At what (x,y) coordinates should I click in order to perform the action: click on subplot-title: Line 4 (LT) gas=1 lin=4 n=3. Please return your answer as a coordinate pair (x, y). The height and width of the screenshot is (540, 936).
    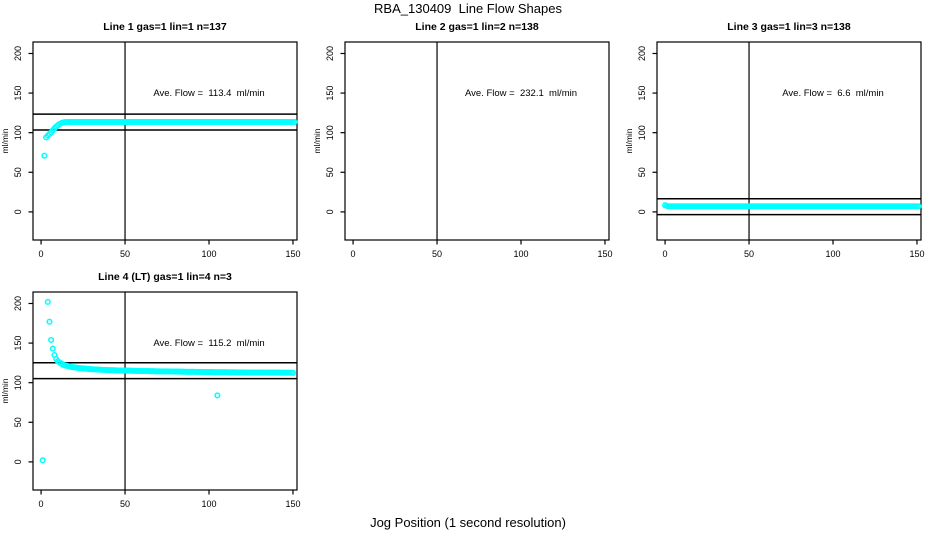
    Looking at the image, I should click on (165, 277).